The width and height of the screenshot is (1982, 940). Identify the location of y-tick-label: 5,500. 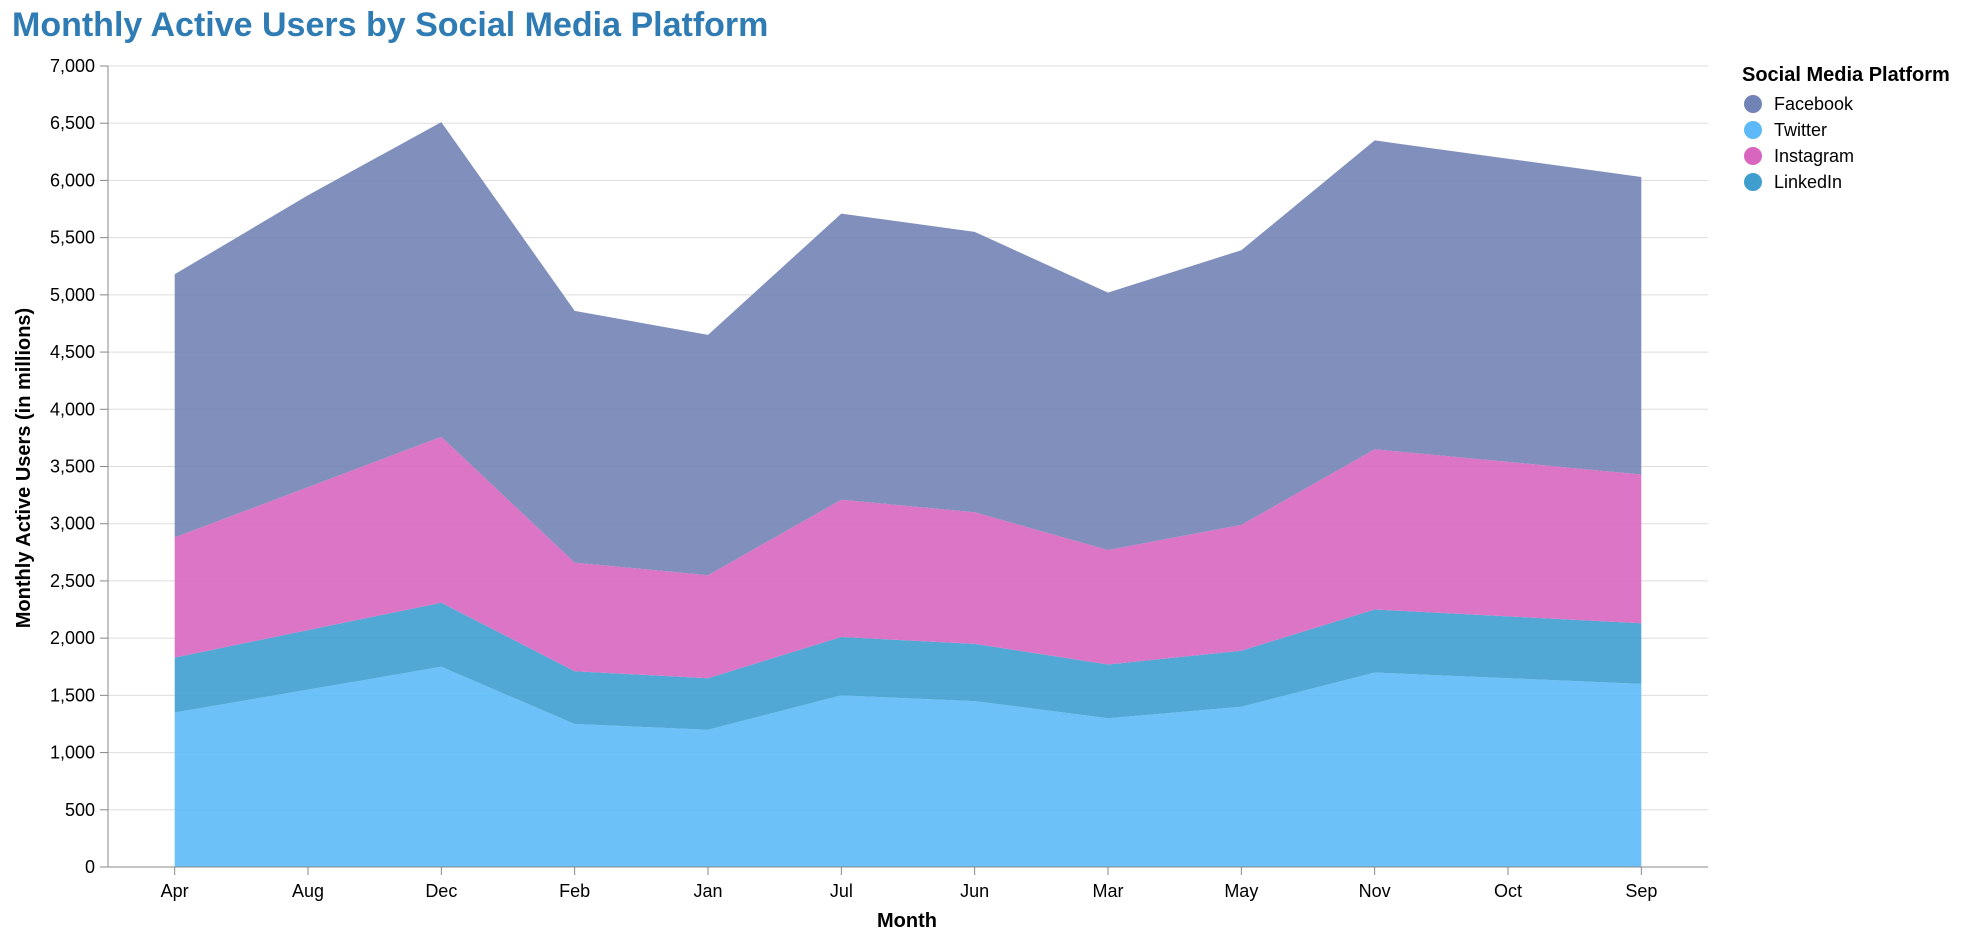
(72, 238).